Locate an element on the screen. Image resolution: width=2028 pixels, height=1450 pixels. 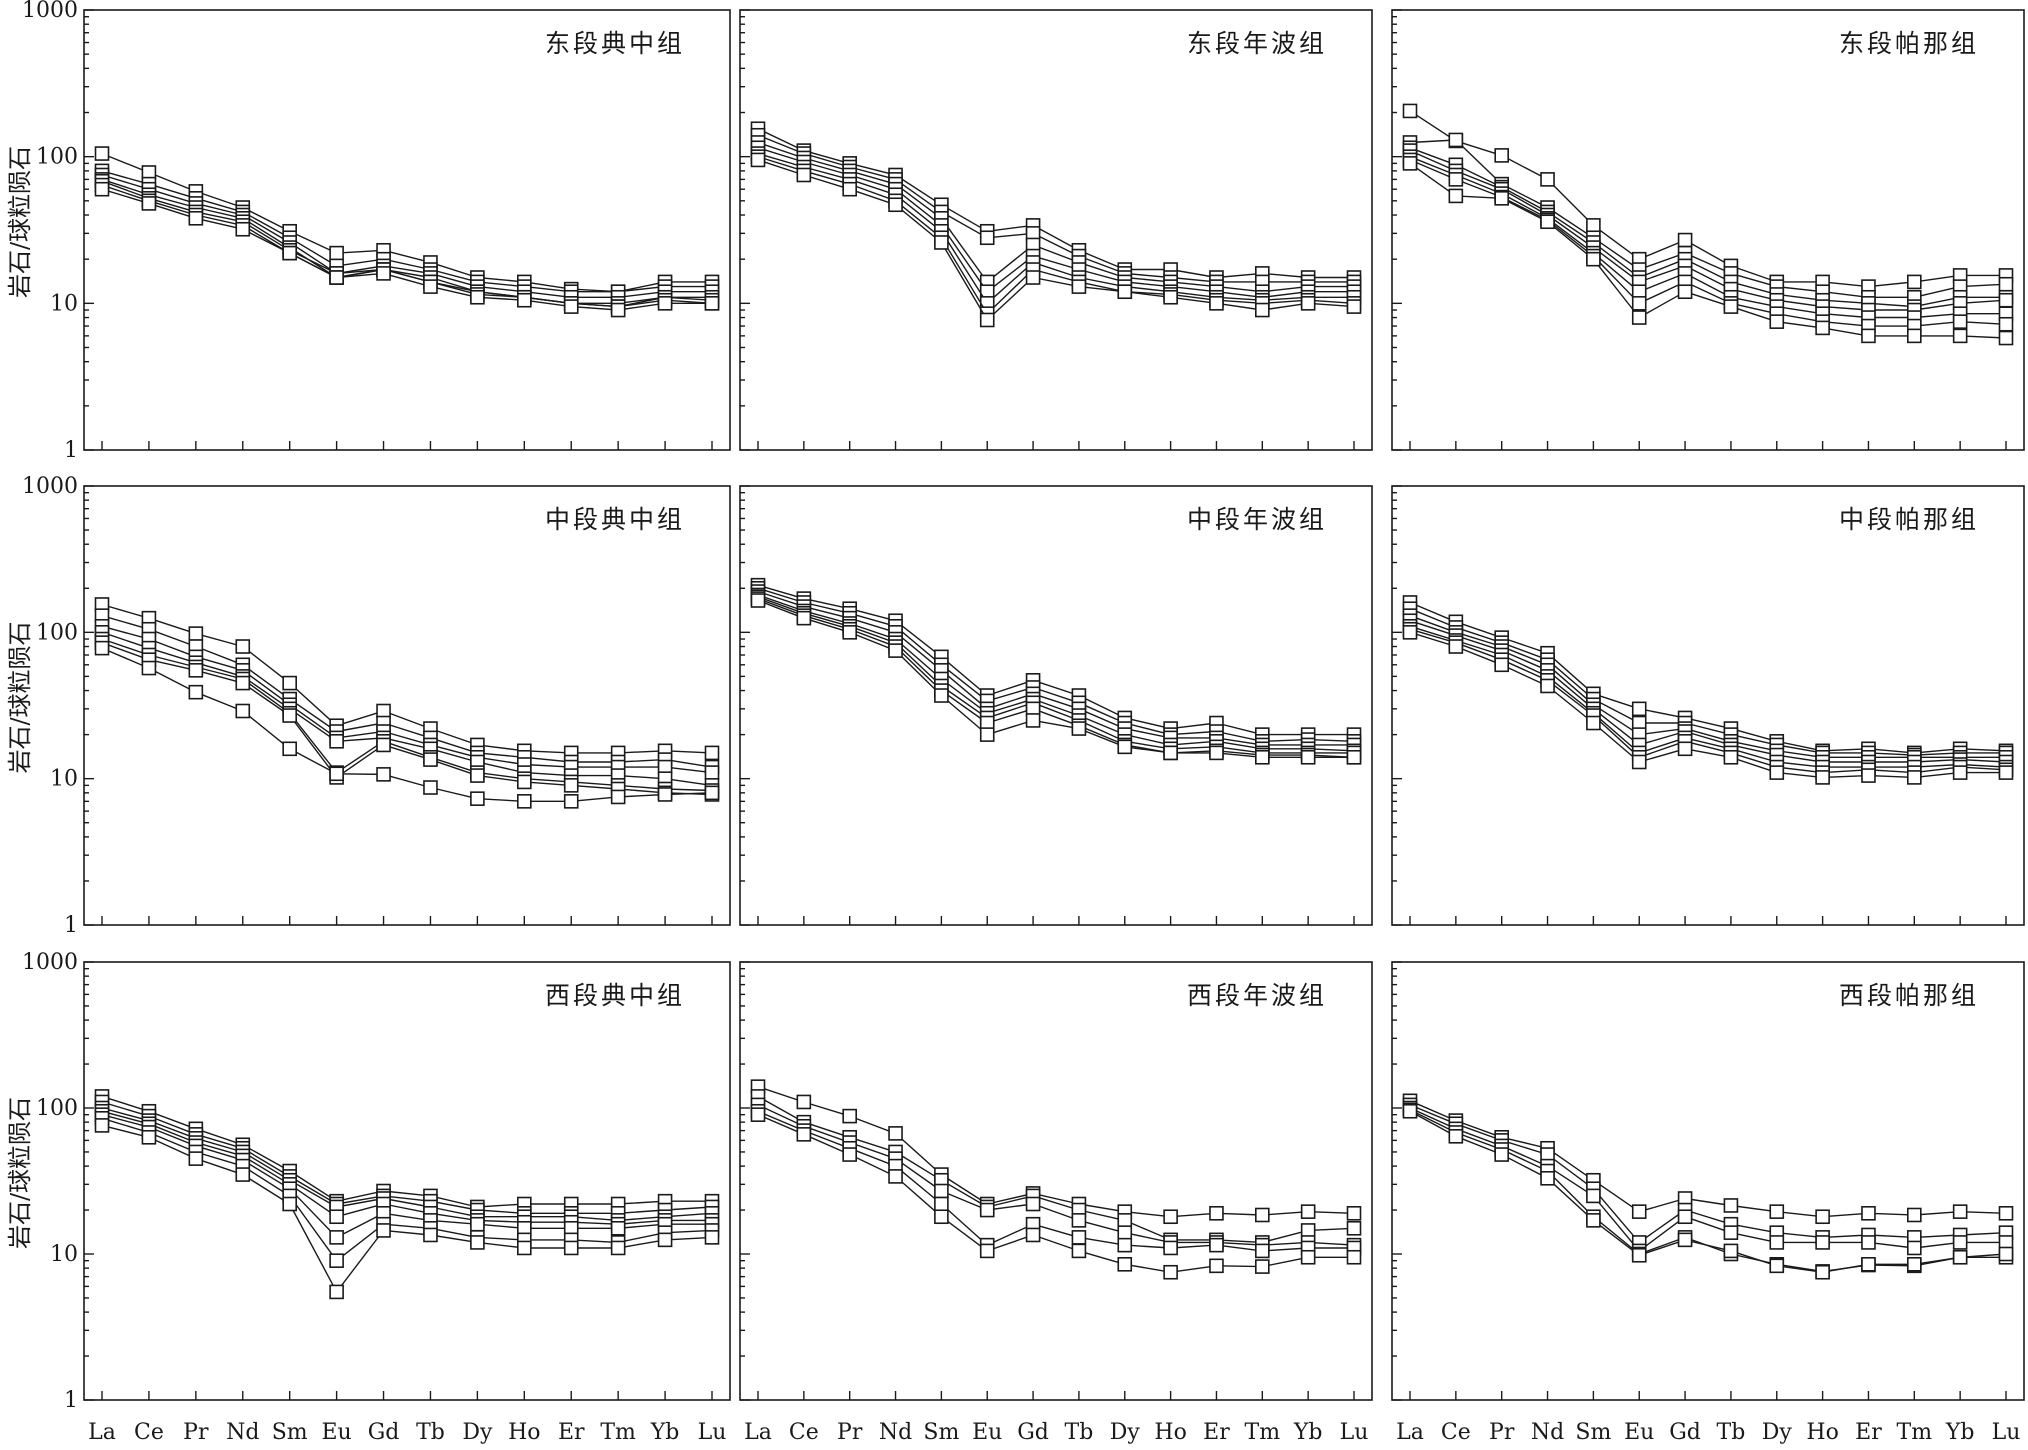
y-axis-label: 岩石/球粒陨石 is located at coordinates (20, 1173).